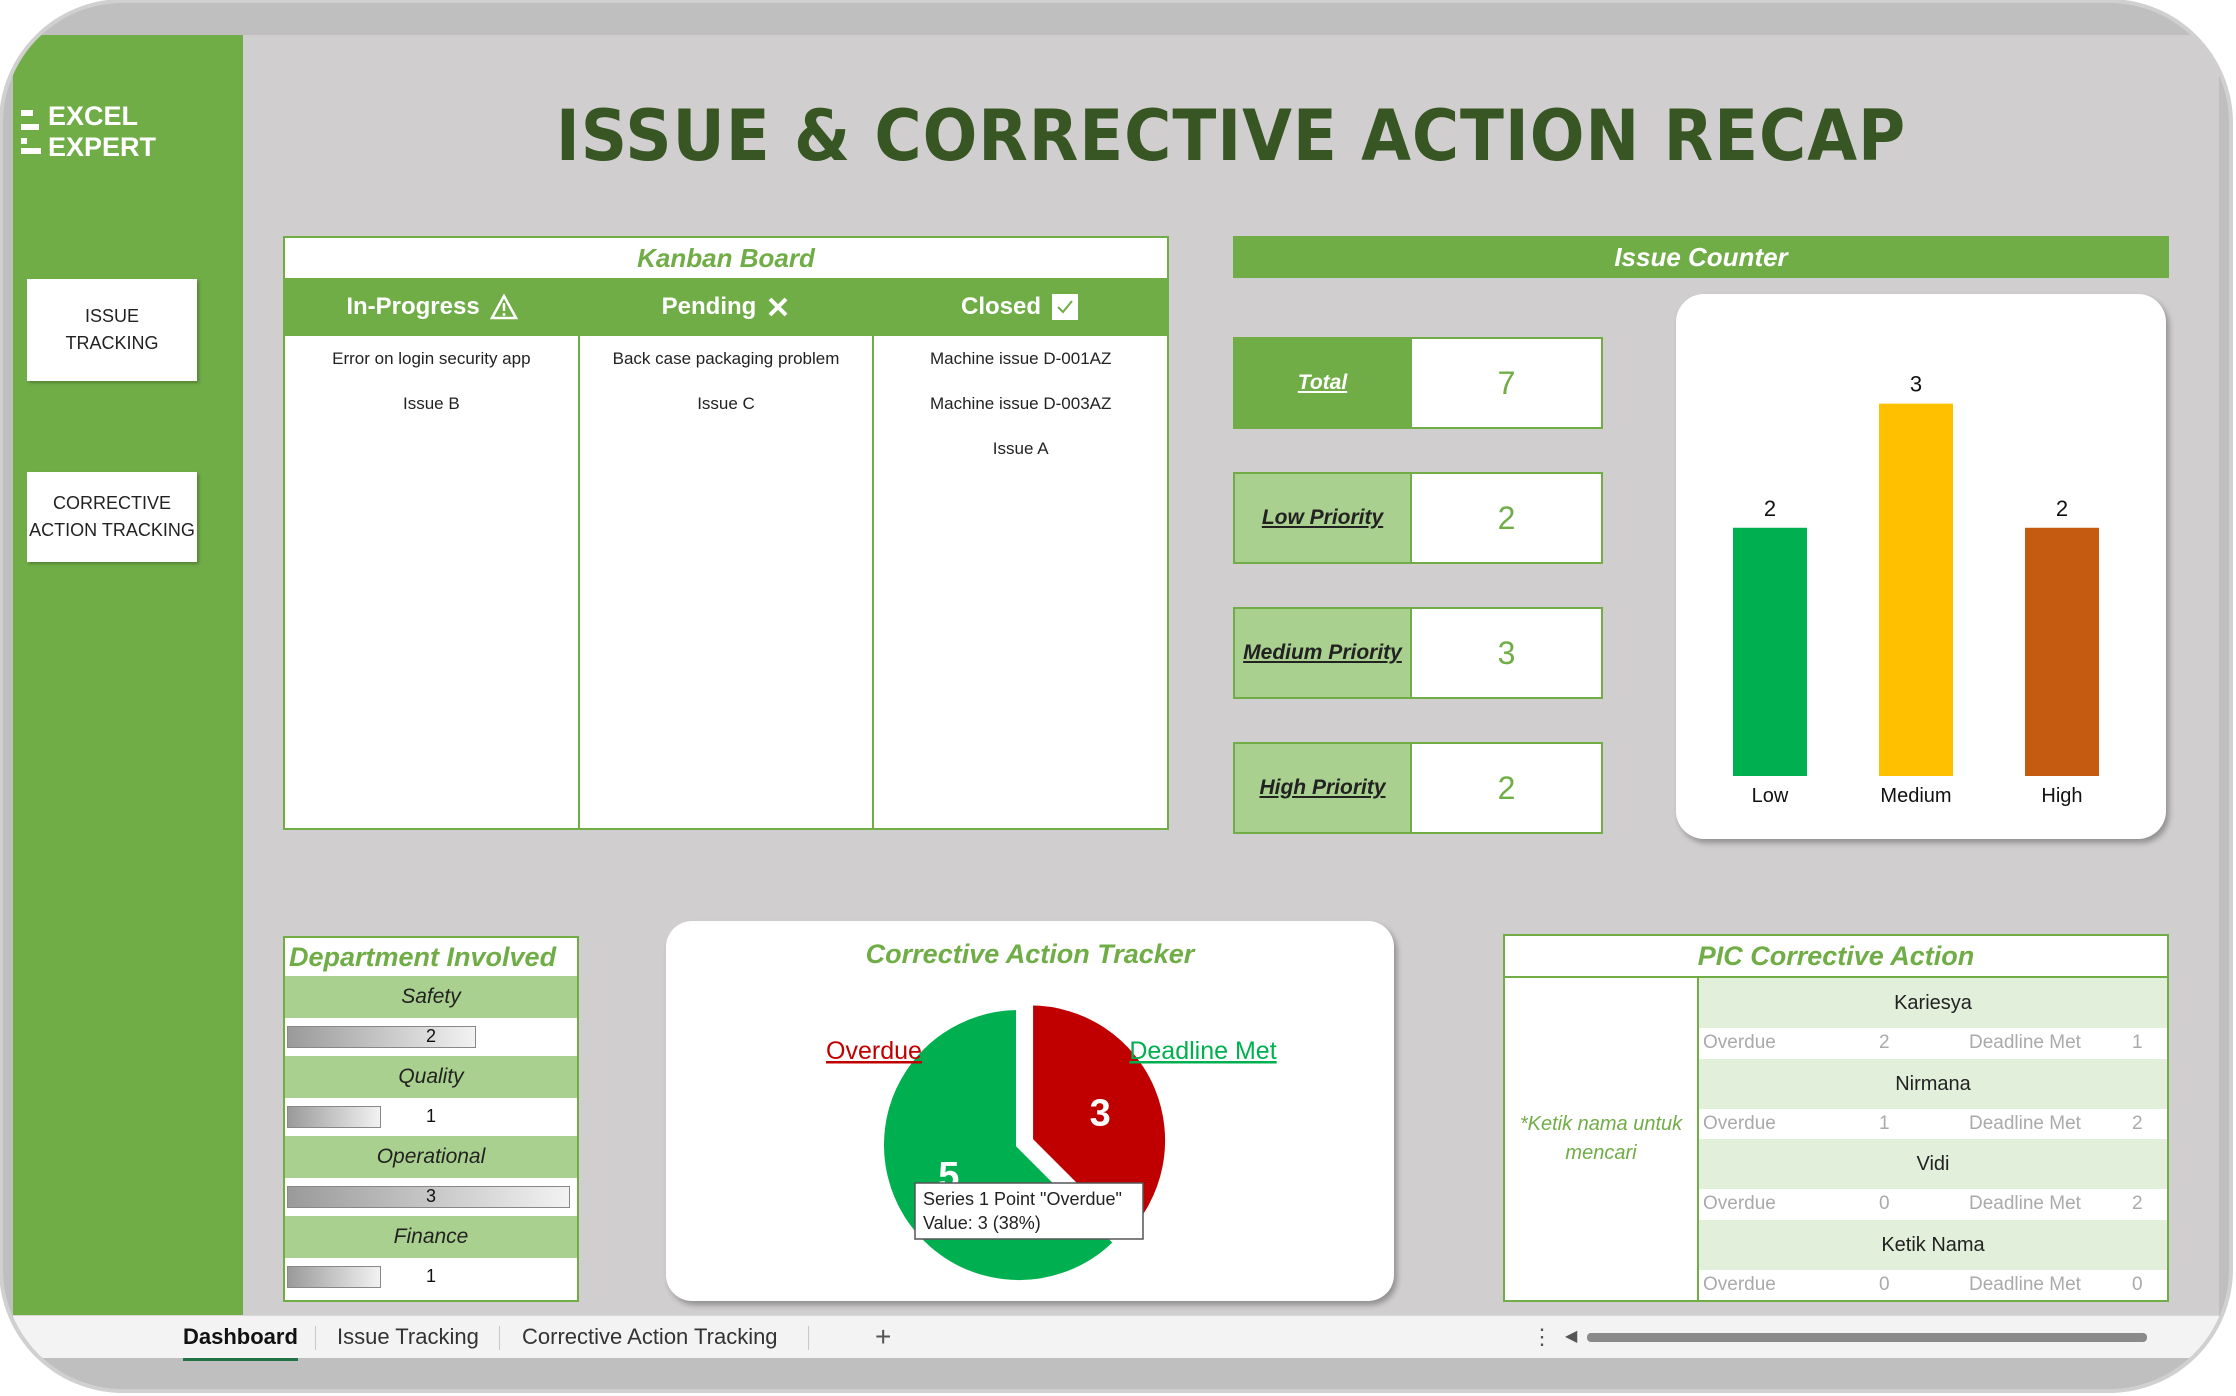  What do you see at coordinates (1000, 306) in the screenshot?
I see `column-label: Closed` at bounding box center [1000, 306].